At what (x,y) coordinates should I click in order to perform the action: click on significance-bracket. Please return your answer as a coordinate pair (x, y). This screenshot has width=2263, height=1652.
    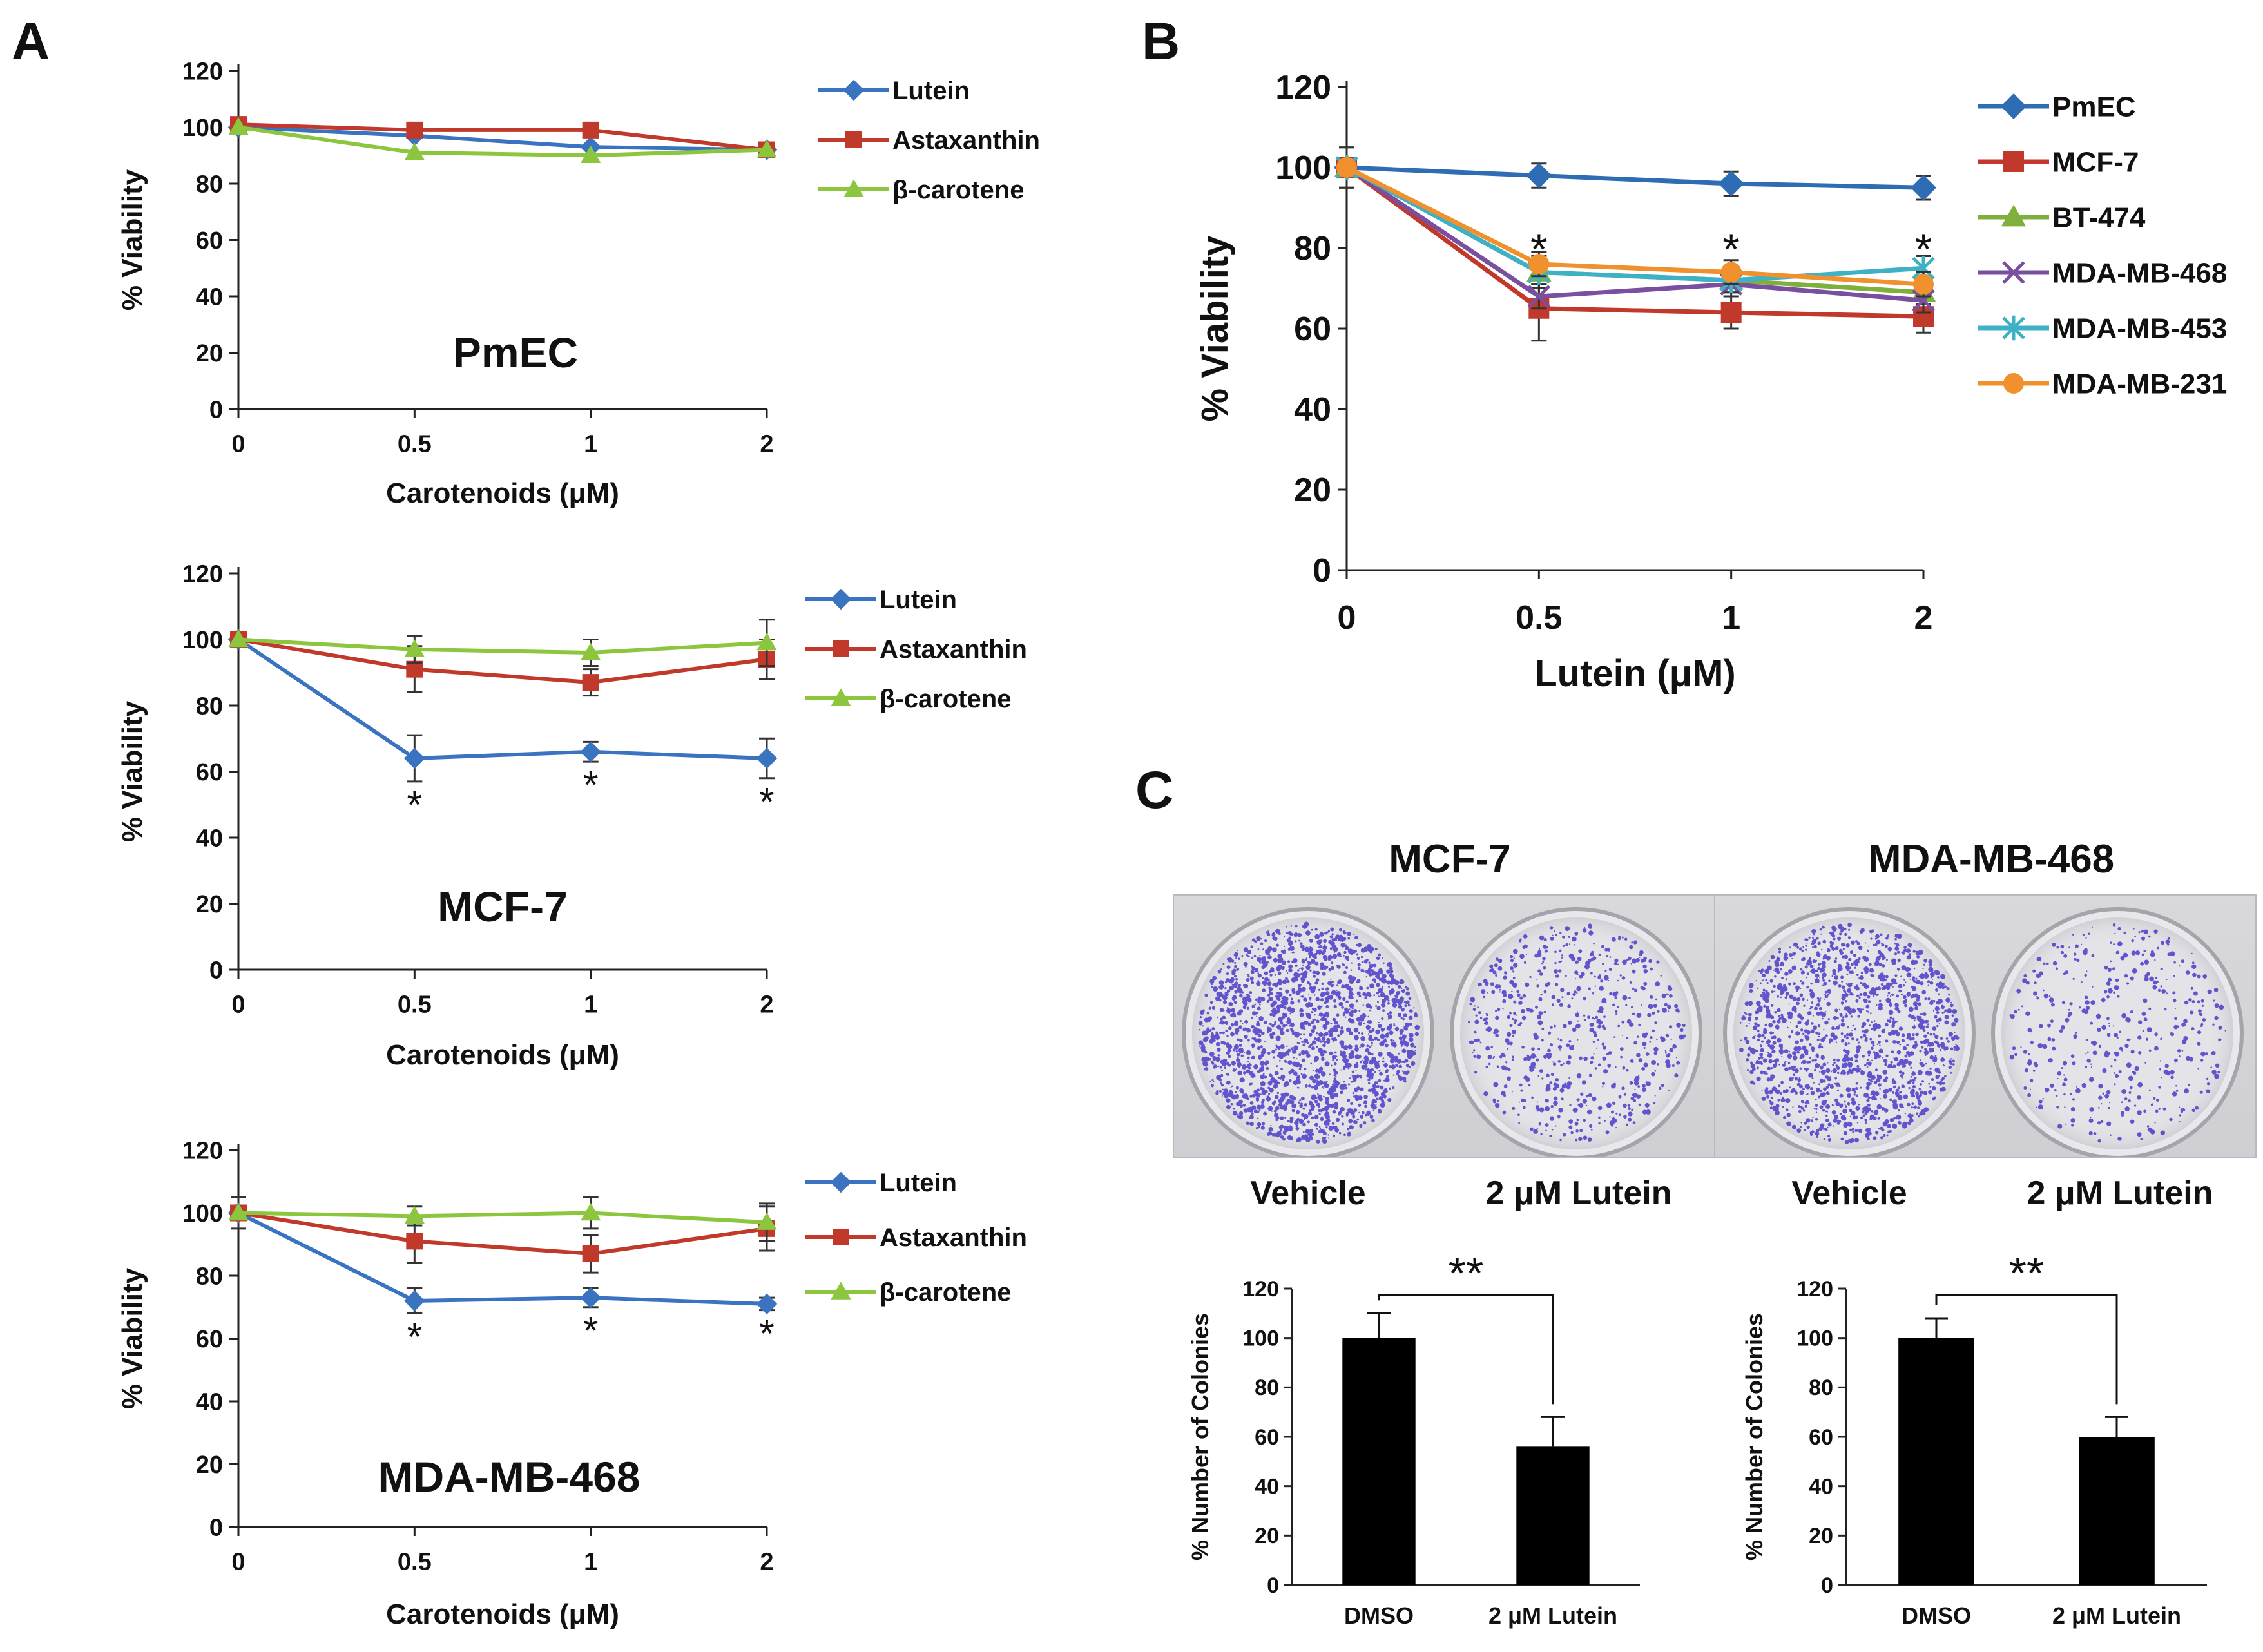
    Looking at the image, I should click on (1466, 1350).